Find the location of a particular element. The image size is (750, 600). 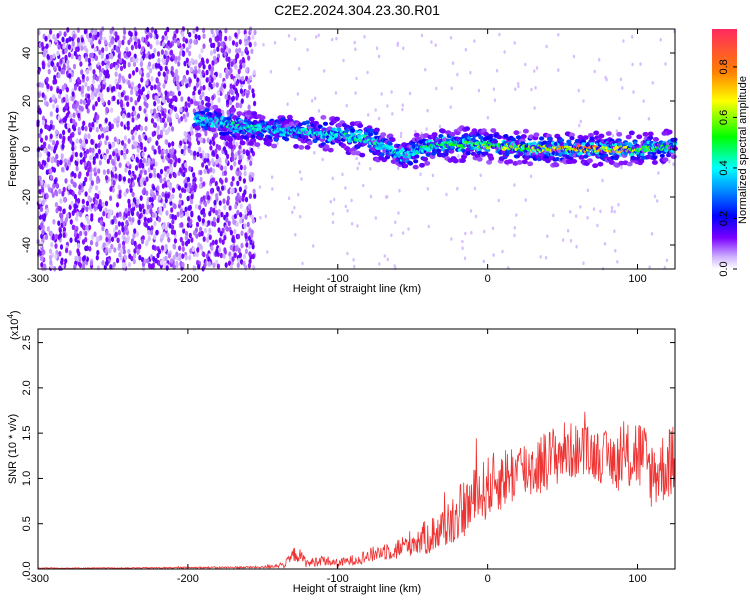

snr-scale-label: (x104) is located at coordinates (13, 325).